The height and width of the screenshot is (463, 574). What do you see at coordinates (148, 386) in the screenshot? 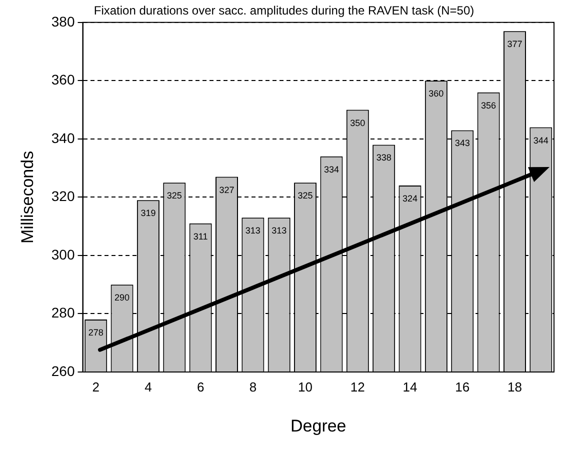
I see `x-tick-label: 4` at bounding box center [148, 386].